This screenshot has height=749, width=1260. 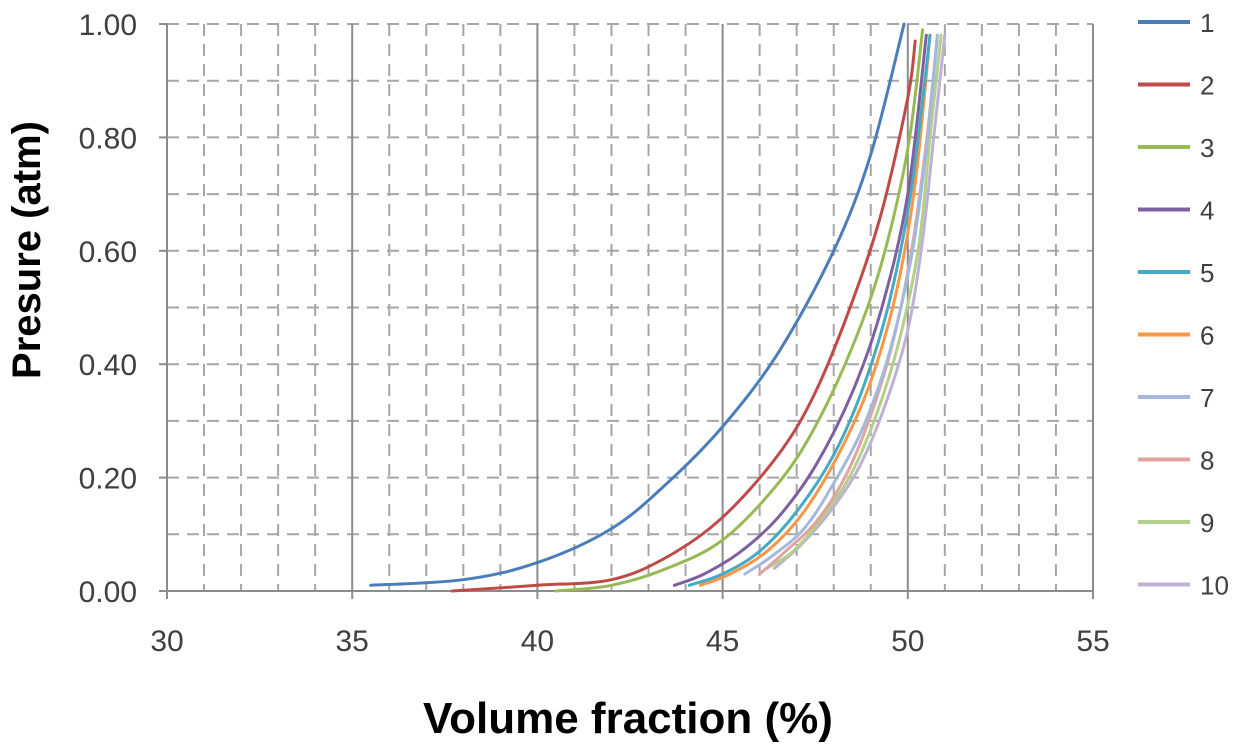 What do you see at coordinates (1207, 211) in the screenshot?
I see `legend-label-4: 4` at bounding box center [1207, 211].